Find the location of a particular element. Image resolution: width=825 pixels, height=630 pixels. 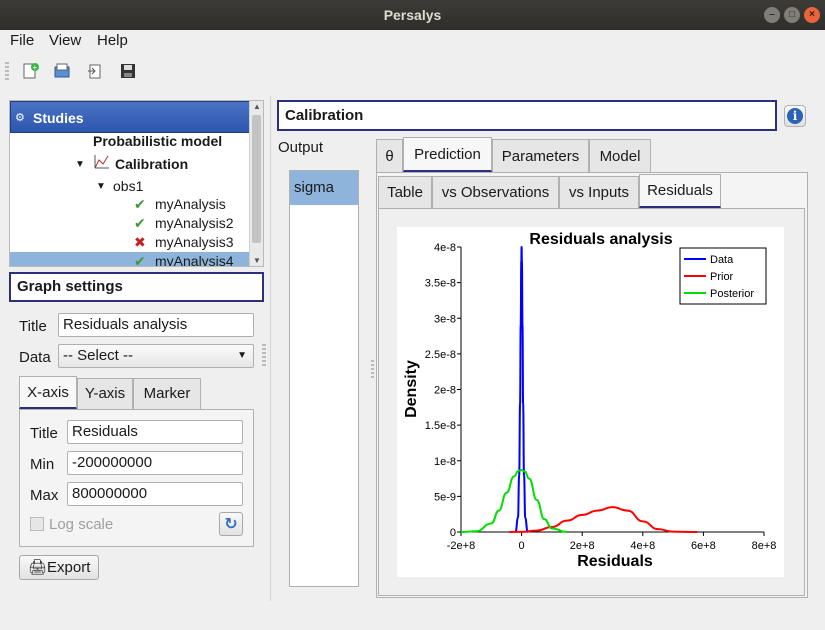

tree-item-myanalysis3: myAnalysis3 is located at coordinates (194, 242).